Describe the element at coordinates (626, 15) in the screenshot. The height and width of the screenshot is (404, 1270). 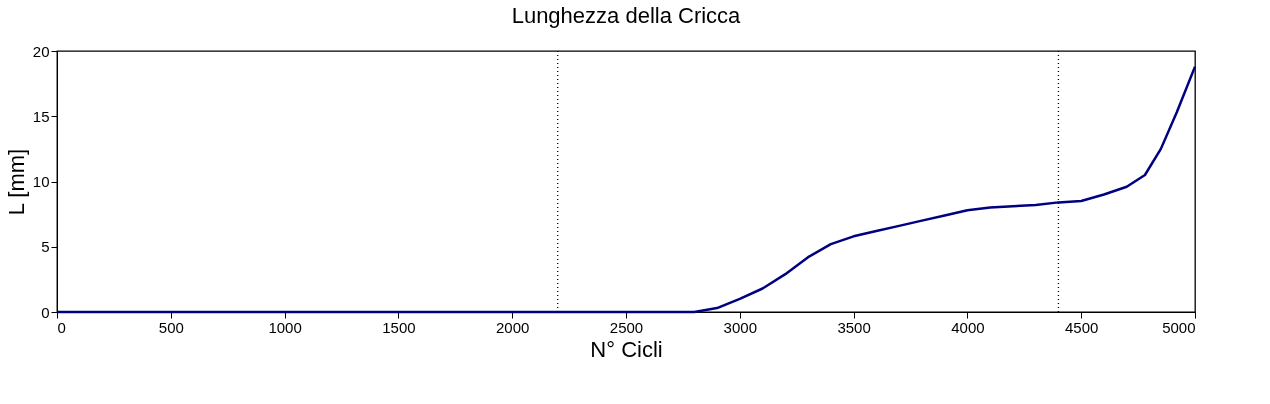
I see `chart-title: Lunghezza della Cricca` at that location.